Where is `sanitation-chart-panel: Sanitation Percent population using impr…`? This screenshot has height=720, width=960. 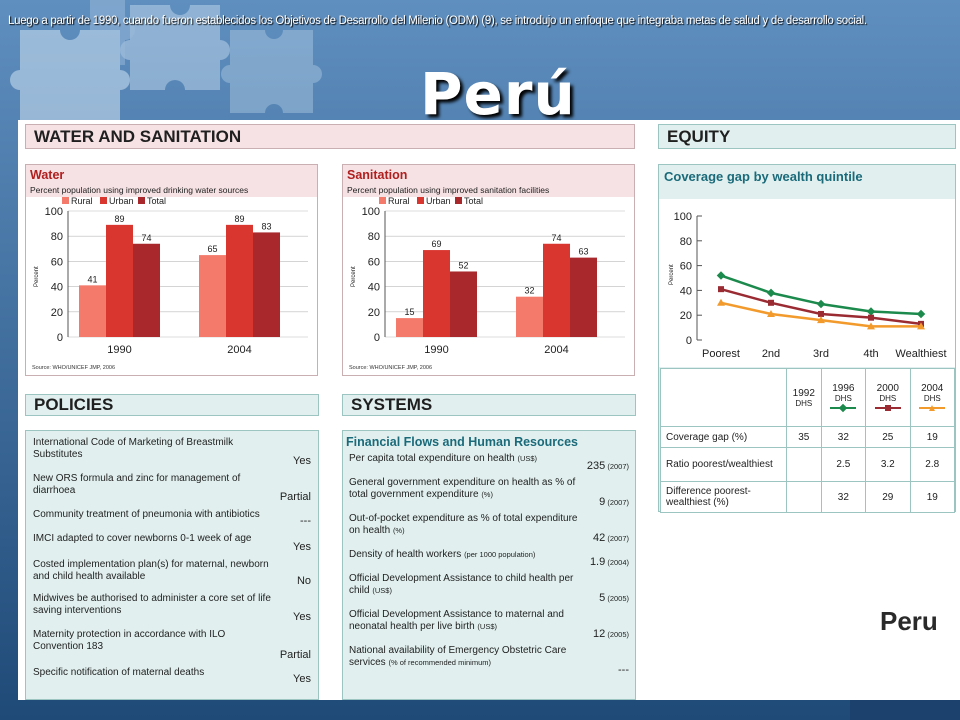
sanitation-chart-panel: Sanitation Percent population using impr… is located at coordinates (488, 270).